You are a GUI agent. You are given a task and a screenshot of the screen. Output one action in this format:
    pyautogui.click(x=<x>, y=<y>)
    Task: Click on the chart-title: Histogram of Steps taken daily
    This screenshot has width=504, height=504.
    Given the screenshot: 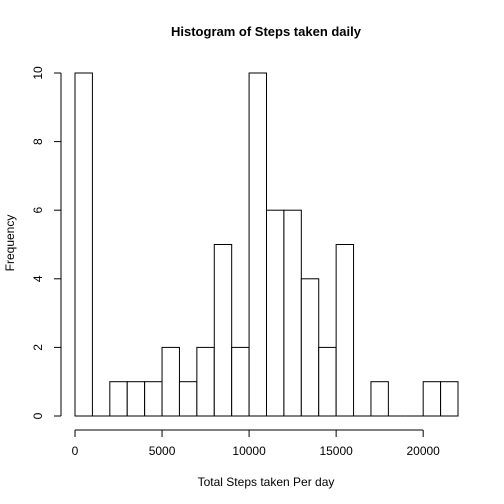 What is the action you would take?
    pyautogui.click(x=266, y=31)
    